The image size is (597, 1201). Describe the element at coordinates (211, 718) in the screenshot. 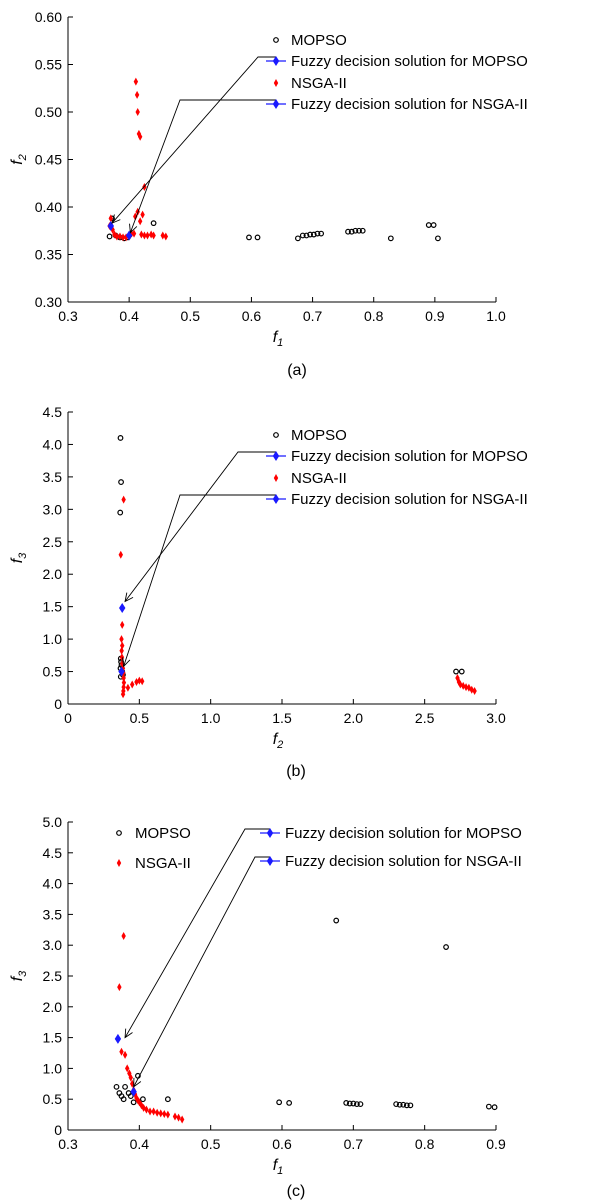

I see `x-tick-label: 1.0` at that location.